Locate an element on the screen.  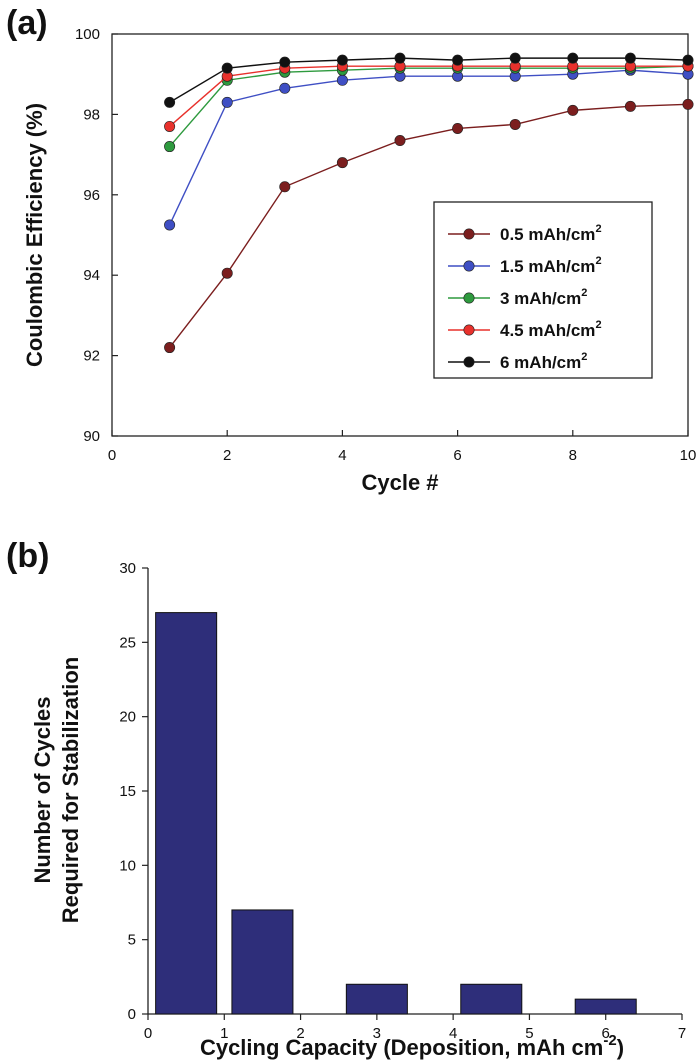
legend-label-text: 6 mAh/cm is located at coordinates (540, 362).